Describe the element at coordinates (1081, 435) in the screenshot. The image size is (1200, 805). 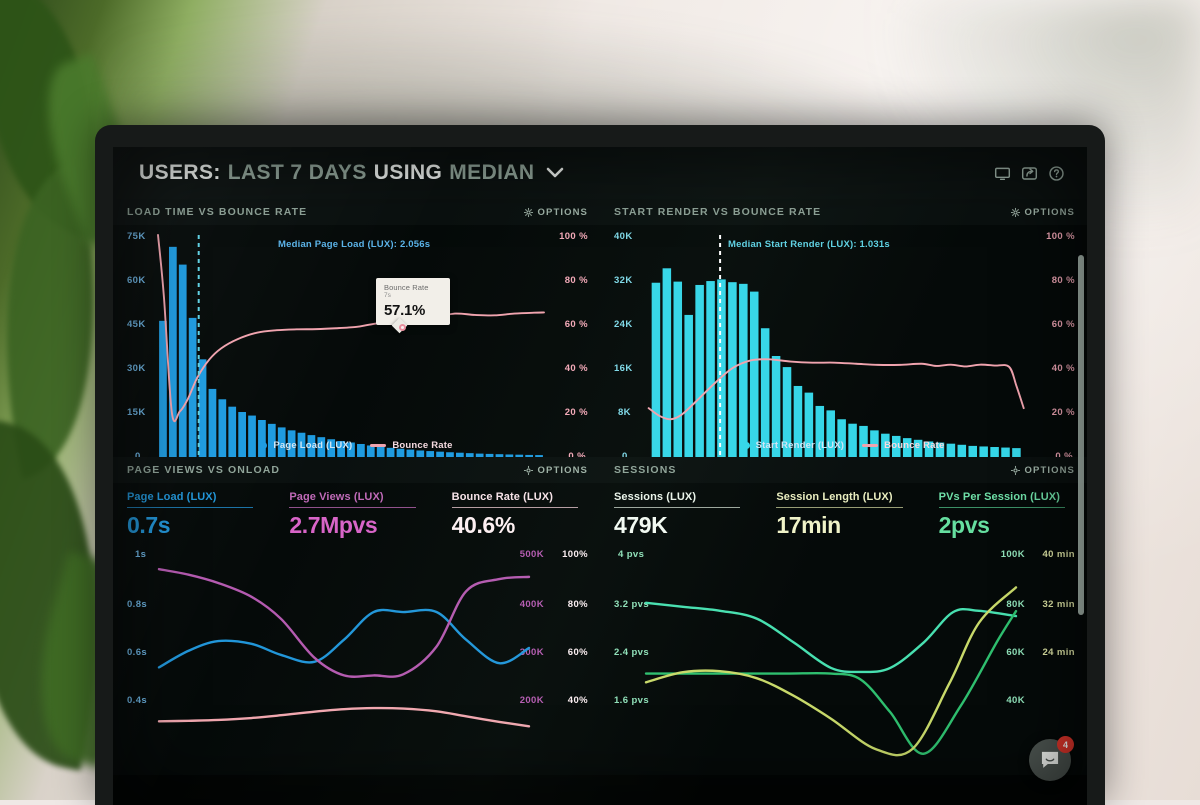
I see `scrollbar-thumb` at that location.